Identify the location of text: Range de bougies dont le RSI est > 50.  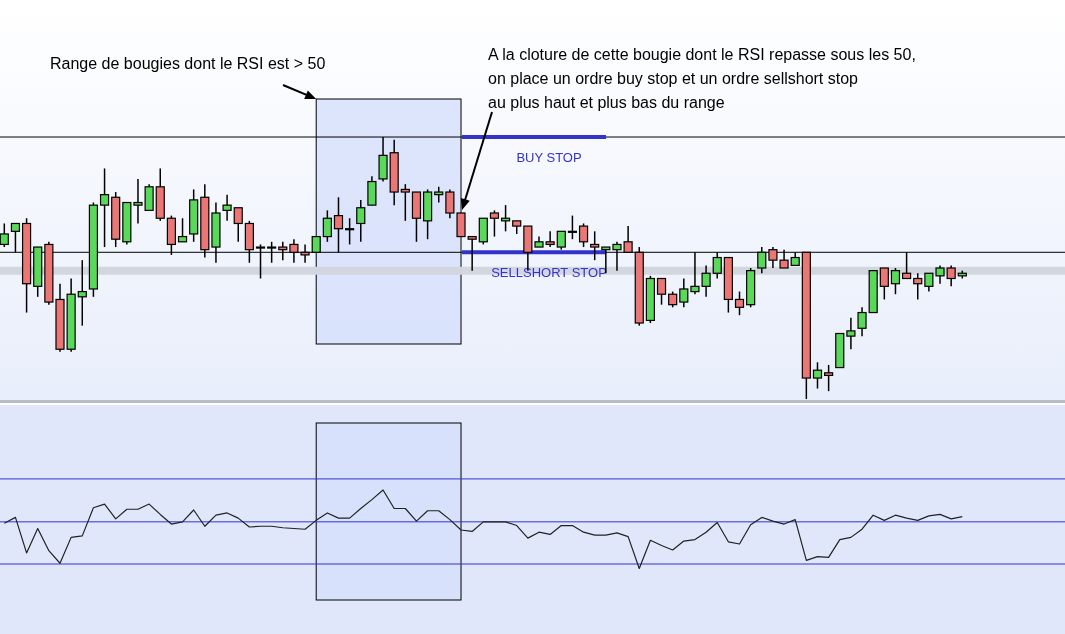
(188, 63).